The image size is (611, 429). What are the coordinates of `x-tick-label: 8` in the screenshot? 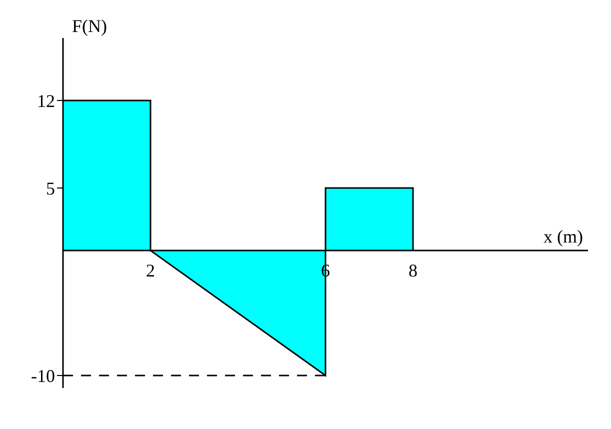 It's located at (413, 270).